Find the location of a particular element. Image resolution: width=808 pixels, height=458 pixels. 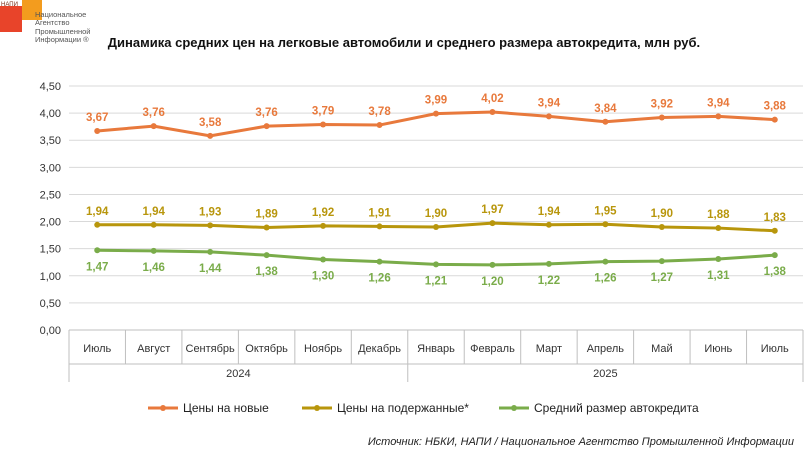

data-label: 1,31 is located at coordinates (718, 276).